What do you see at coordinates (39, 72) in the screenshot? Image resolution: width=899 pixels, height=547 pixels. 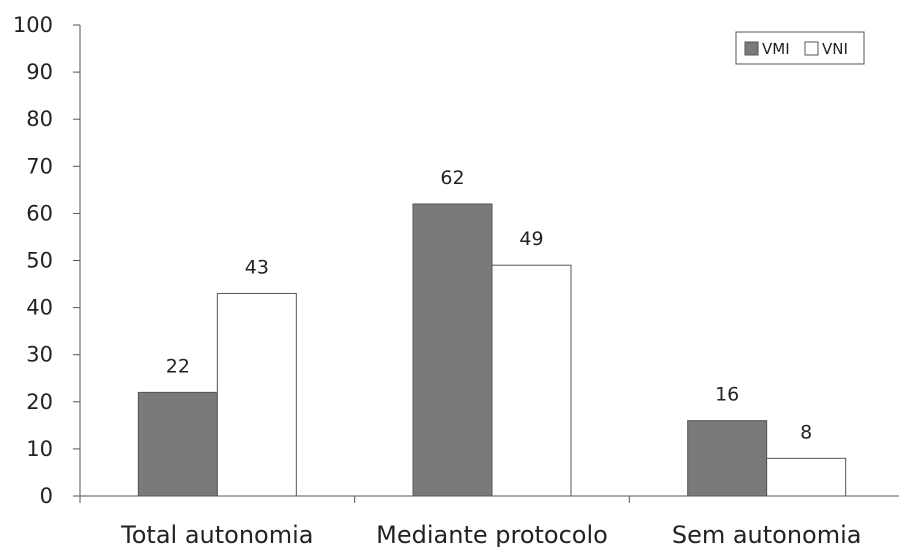 I see `y-tick-label: 90` at bounding box center [39, 72].